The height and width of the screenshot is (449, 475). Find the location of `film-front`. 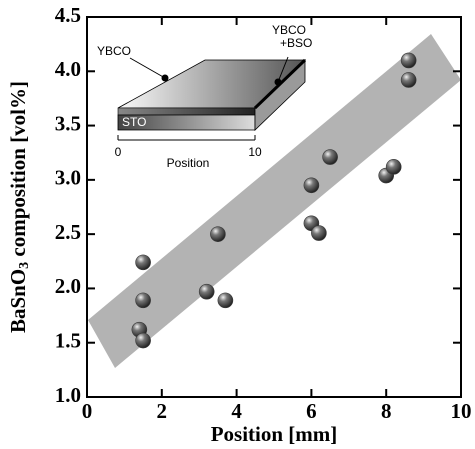

film-front is located at coordinates (186, 111).